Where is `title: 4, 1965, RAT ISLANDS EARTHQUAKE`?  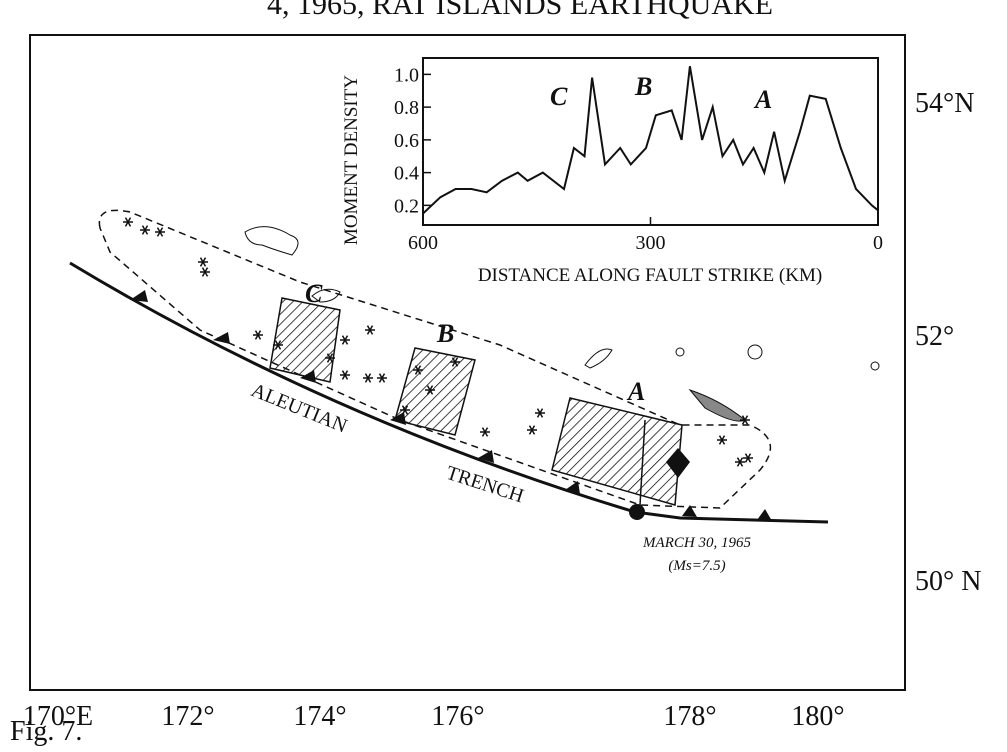
title: 4, 1965, RAT ISLANDS EARTHQUAKE is located at coordinates (520, 10).